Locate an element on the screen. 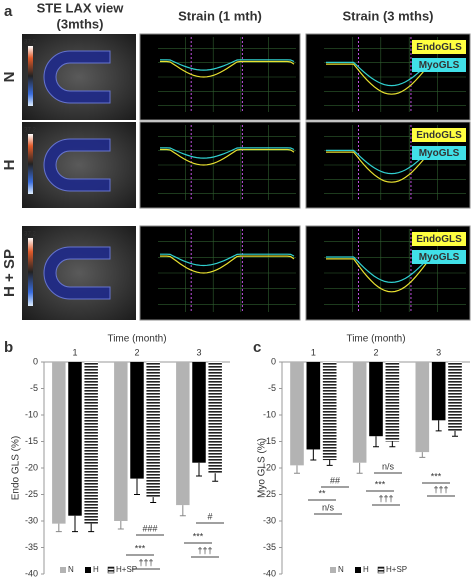 This screenshot has height=581, width=474. column-header: Strain (3 mths) is located at coordinates (387, 15).